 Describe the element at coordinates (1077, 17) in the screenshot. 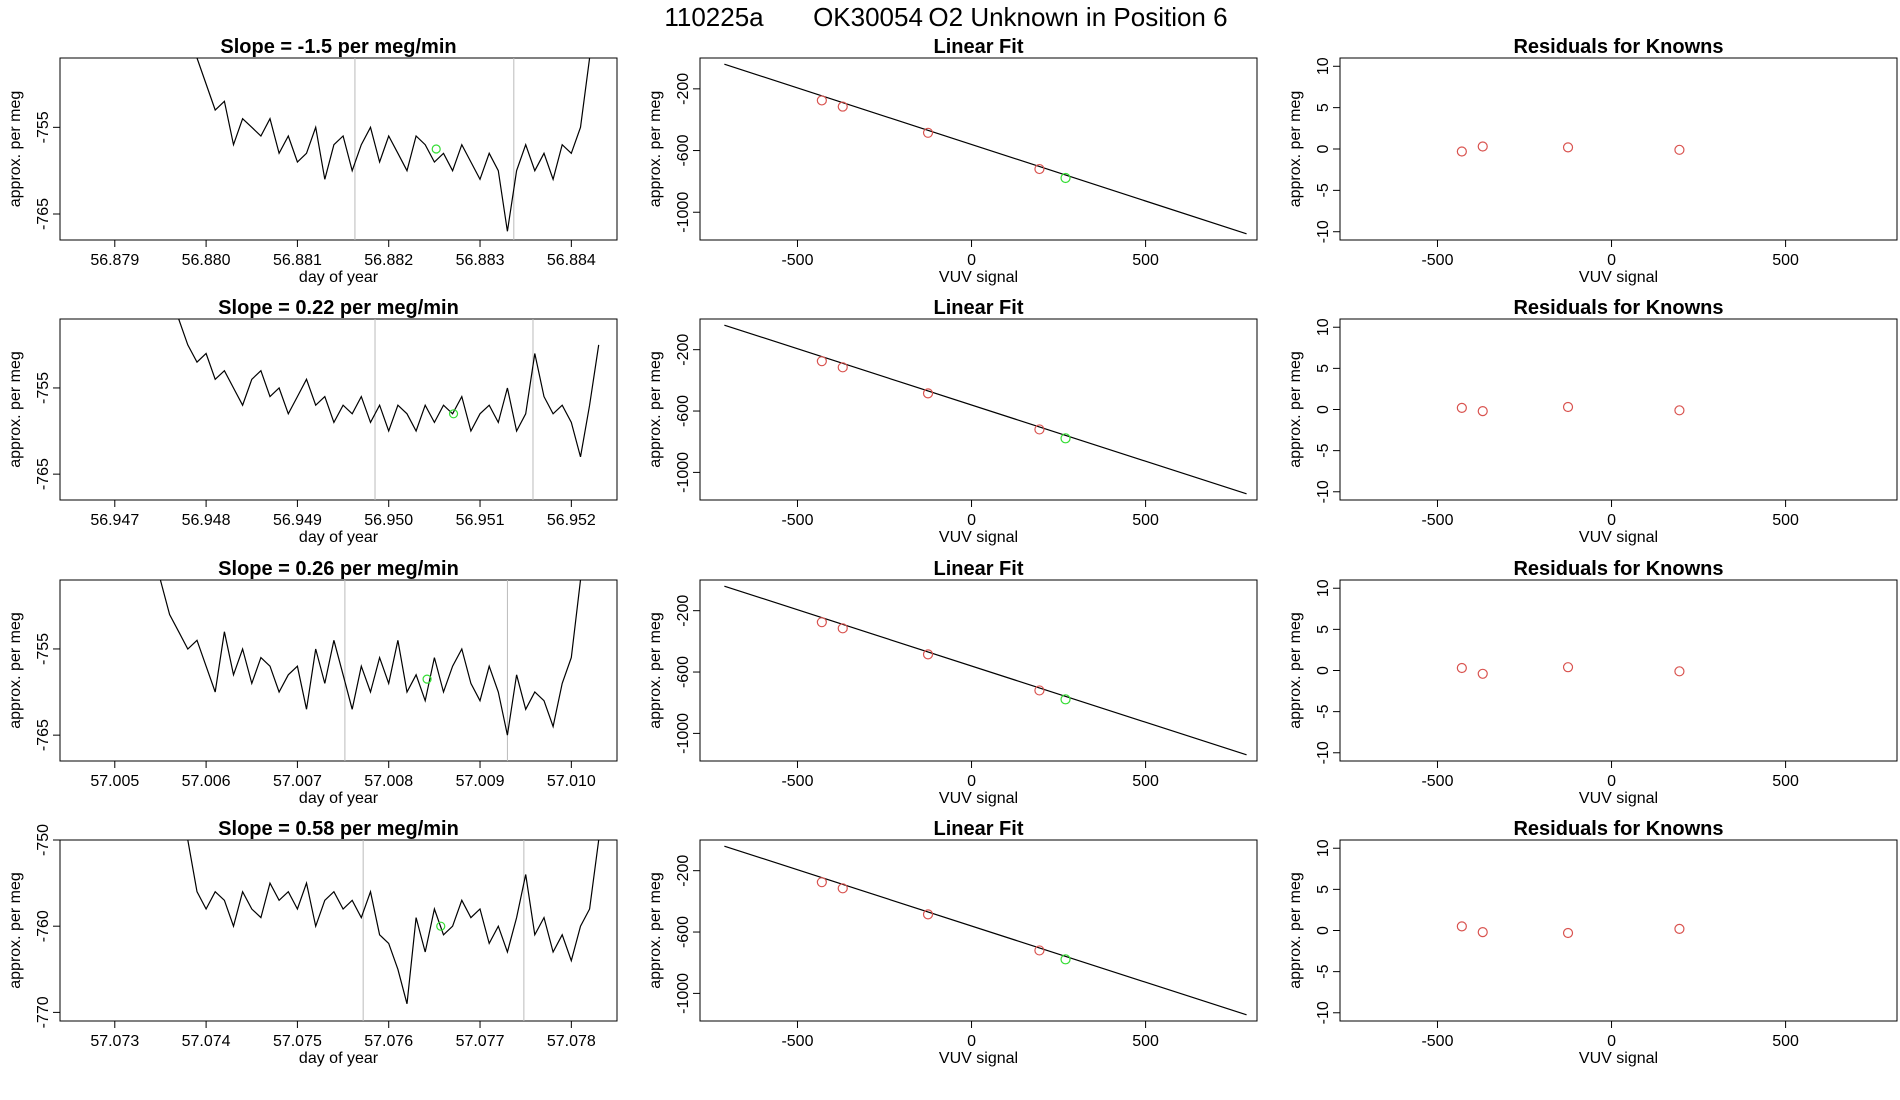

I see `figure-title-position: O2 Unknown in Position 6` at that location.